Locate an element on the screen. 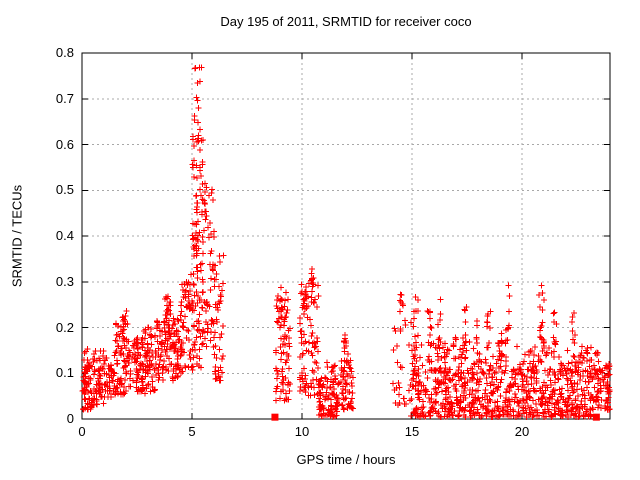 This screenshot has height=480, width=640. x-tick-label: 5 is located at coordinates (192, 431).